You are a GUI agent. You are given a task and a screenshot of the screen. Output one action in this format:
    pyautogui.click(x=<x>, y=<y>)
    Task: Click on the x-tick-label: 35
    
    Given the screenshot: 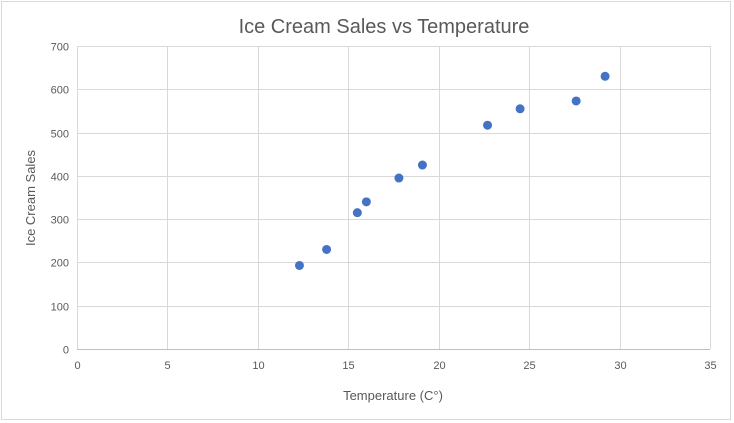 What is the action you would take?
    pyautogui.click(x=710, y=366)
    